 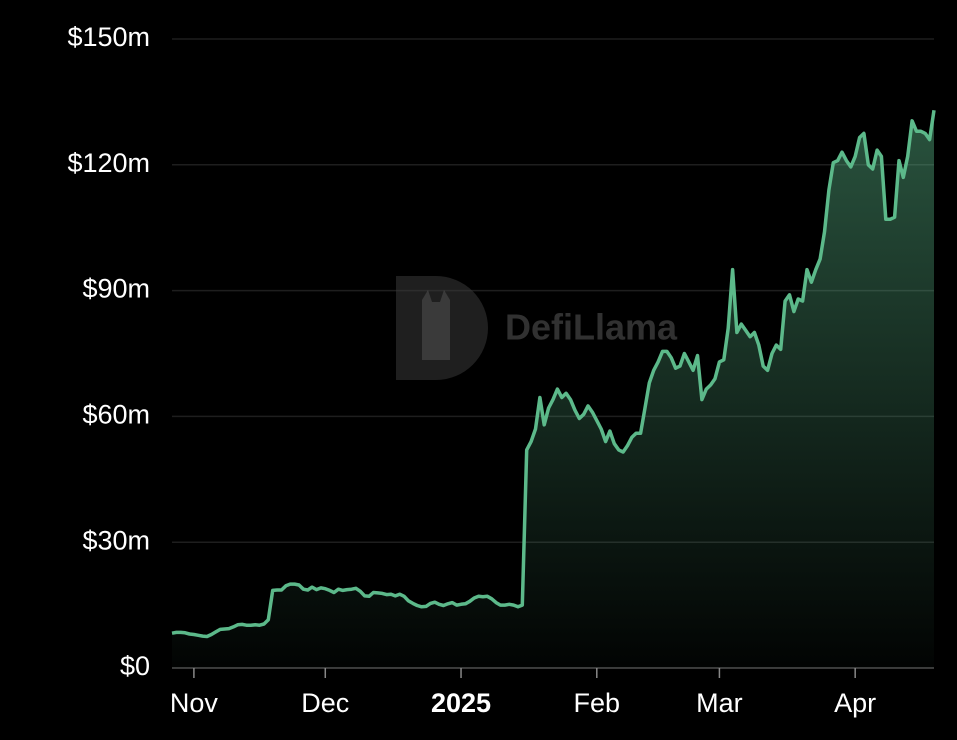 What do you see at coordinates (116, 415) in the screenshot?
I see `y-tick-label: $60m` at bounding box center [116, 415].